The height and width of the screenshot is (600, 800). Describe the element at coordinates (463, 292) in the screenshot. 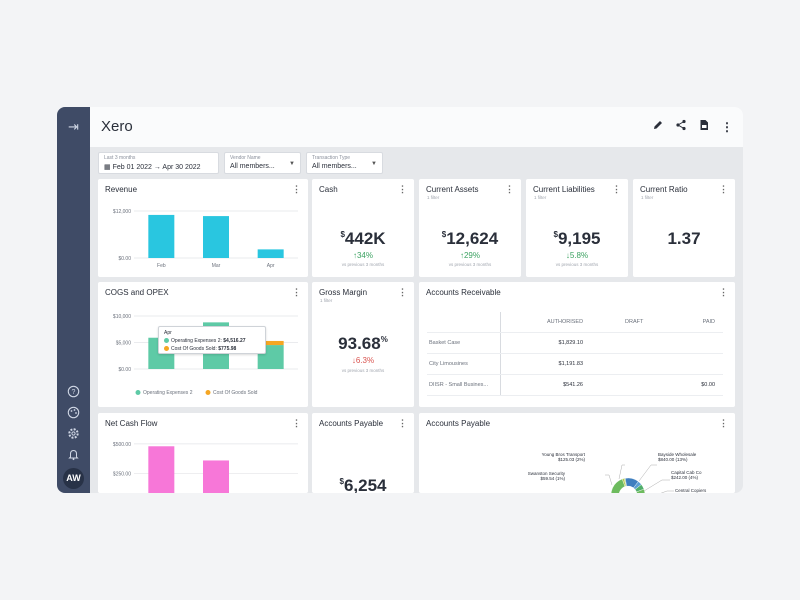

I see `card-title: Accounts Receivable` at that location.